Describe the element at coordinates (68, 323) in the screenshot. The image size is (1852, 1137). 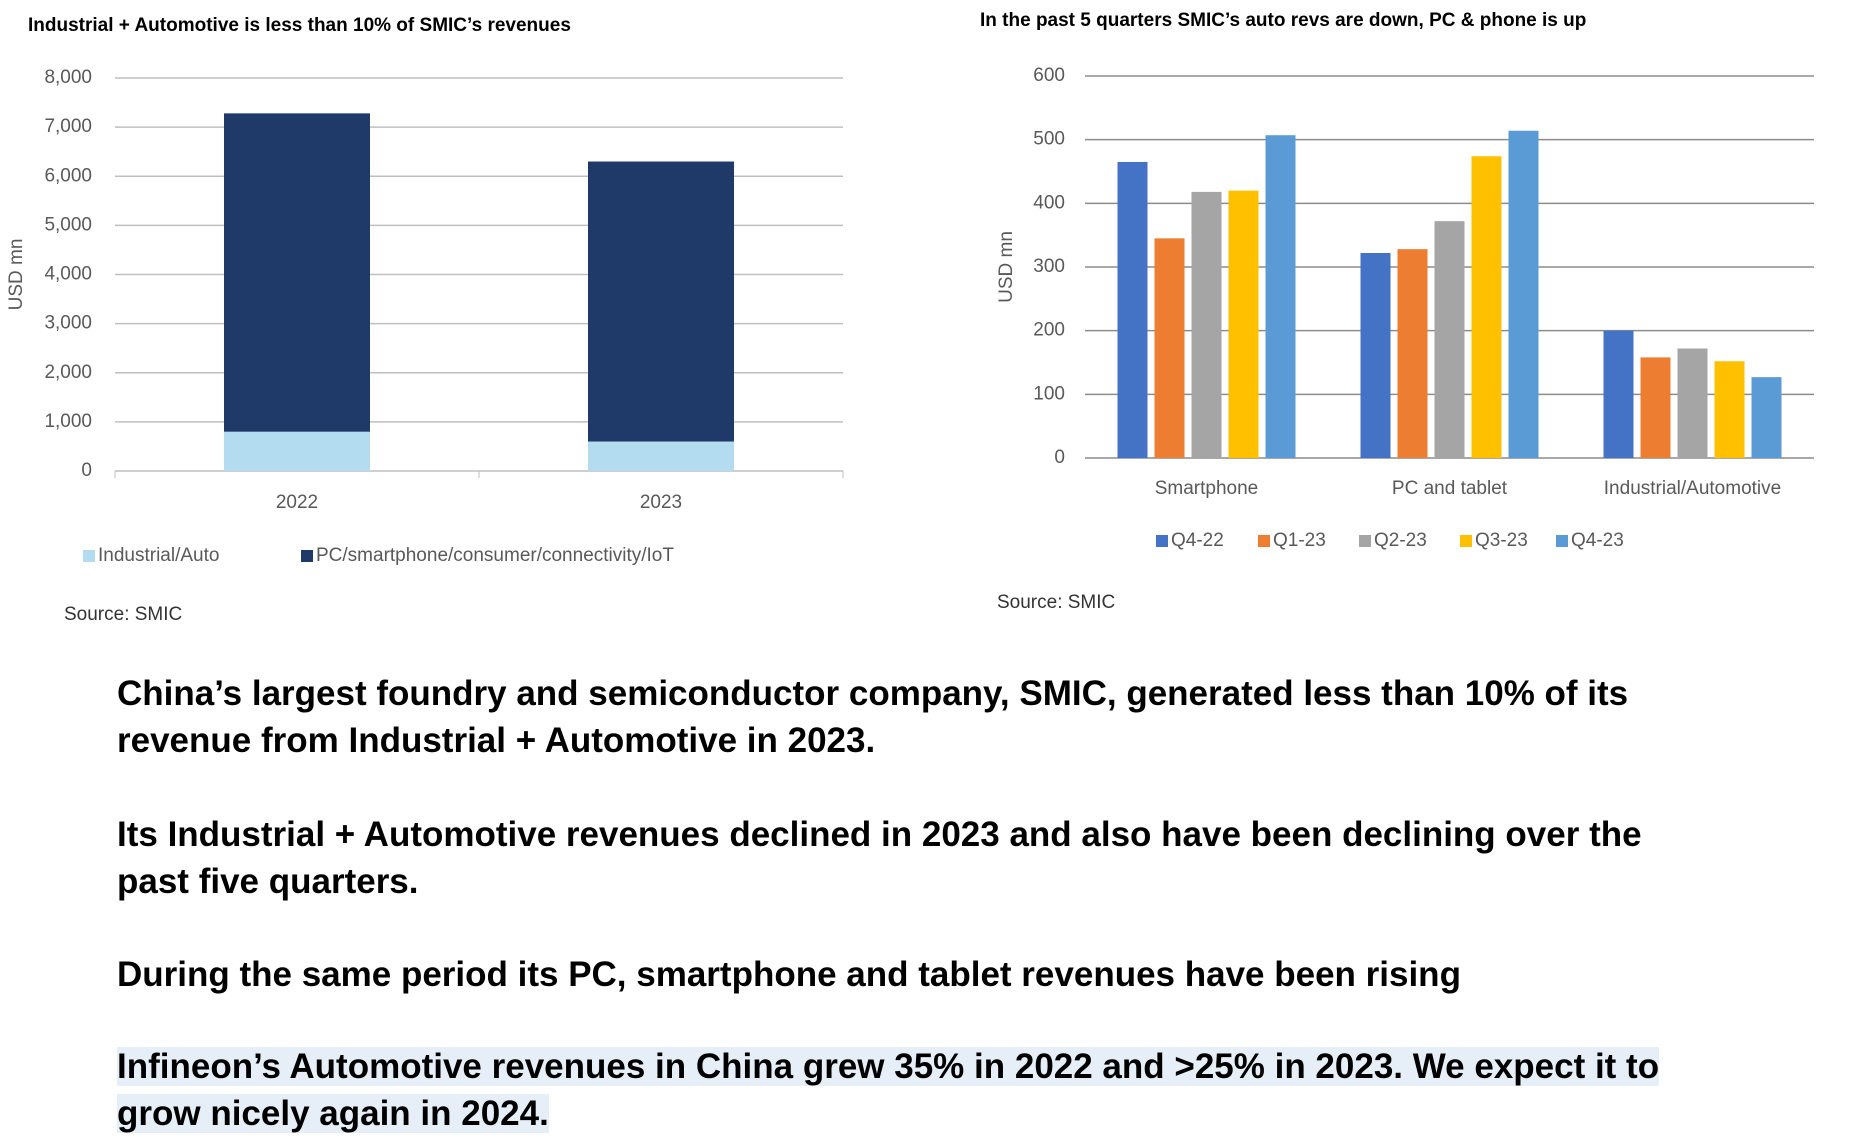
I see `y-tick-label: 3,000` at that location.